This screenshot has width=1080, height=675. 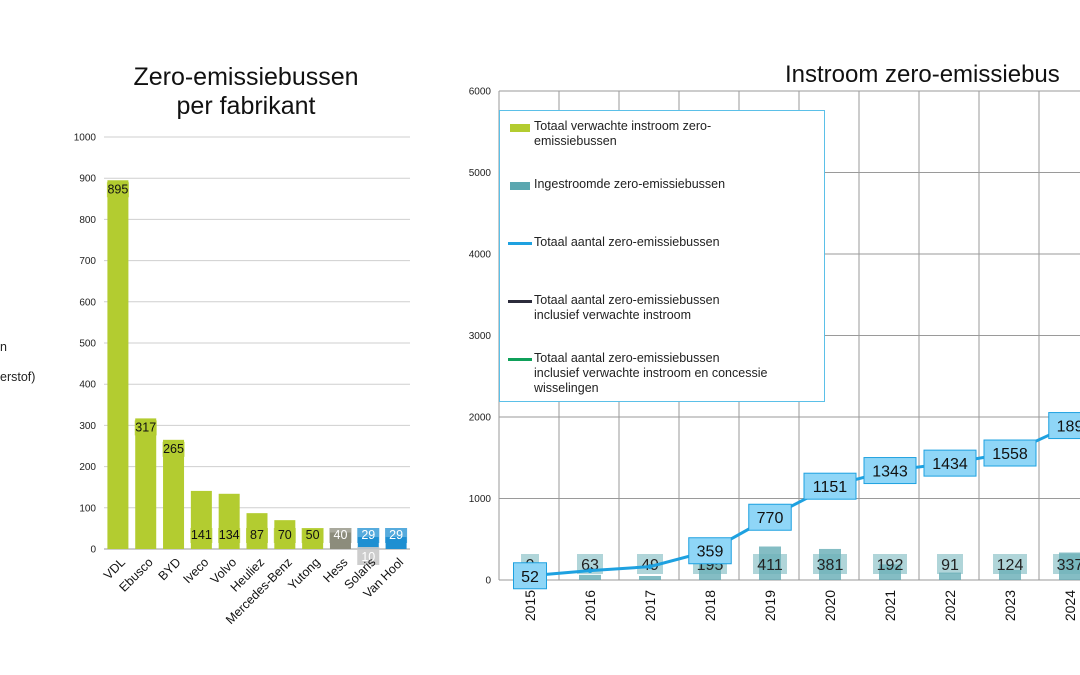 What do you see at coordinates (710, 552) in the screenshot?
I see `chart2-line-label: 359` at bounding box center [710, 552].